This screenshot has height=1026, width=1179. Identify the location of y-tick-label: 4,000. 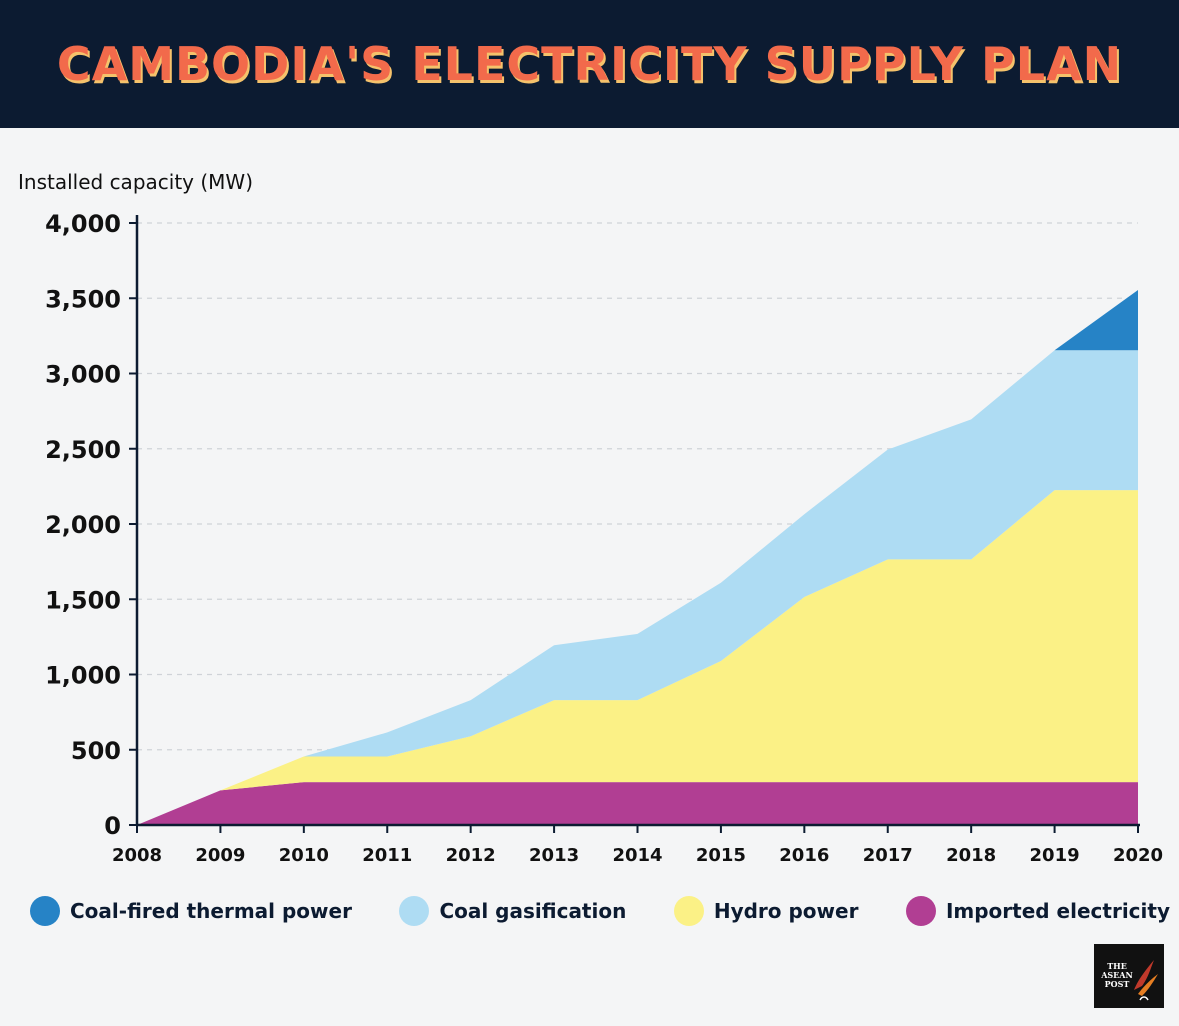
(83, 224).